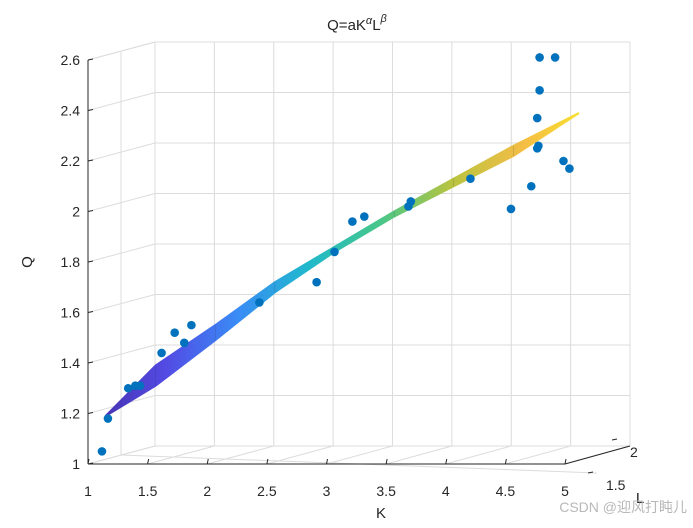  Describe the element at coordinates (88, 491) in the screenshot. I see `x-tick-label: 1` at that location.